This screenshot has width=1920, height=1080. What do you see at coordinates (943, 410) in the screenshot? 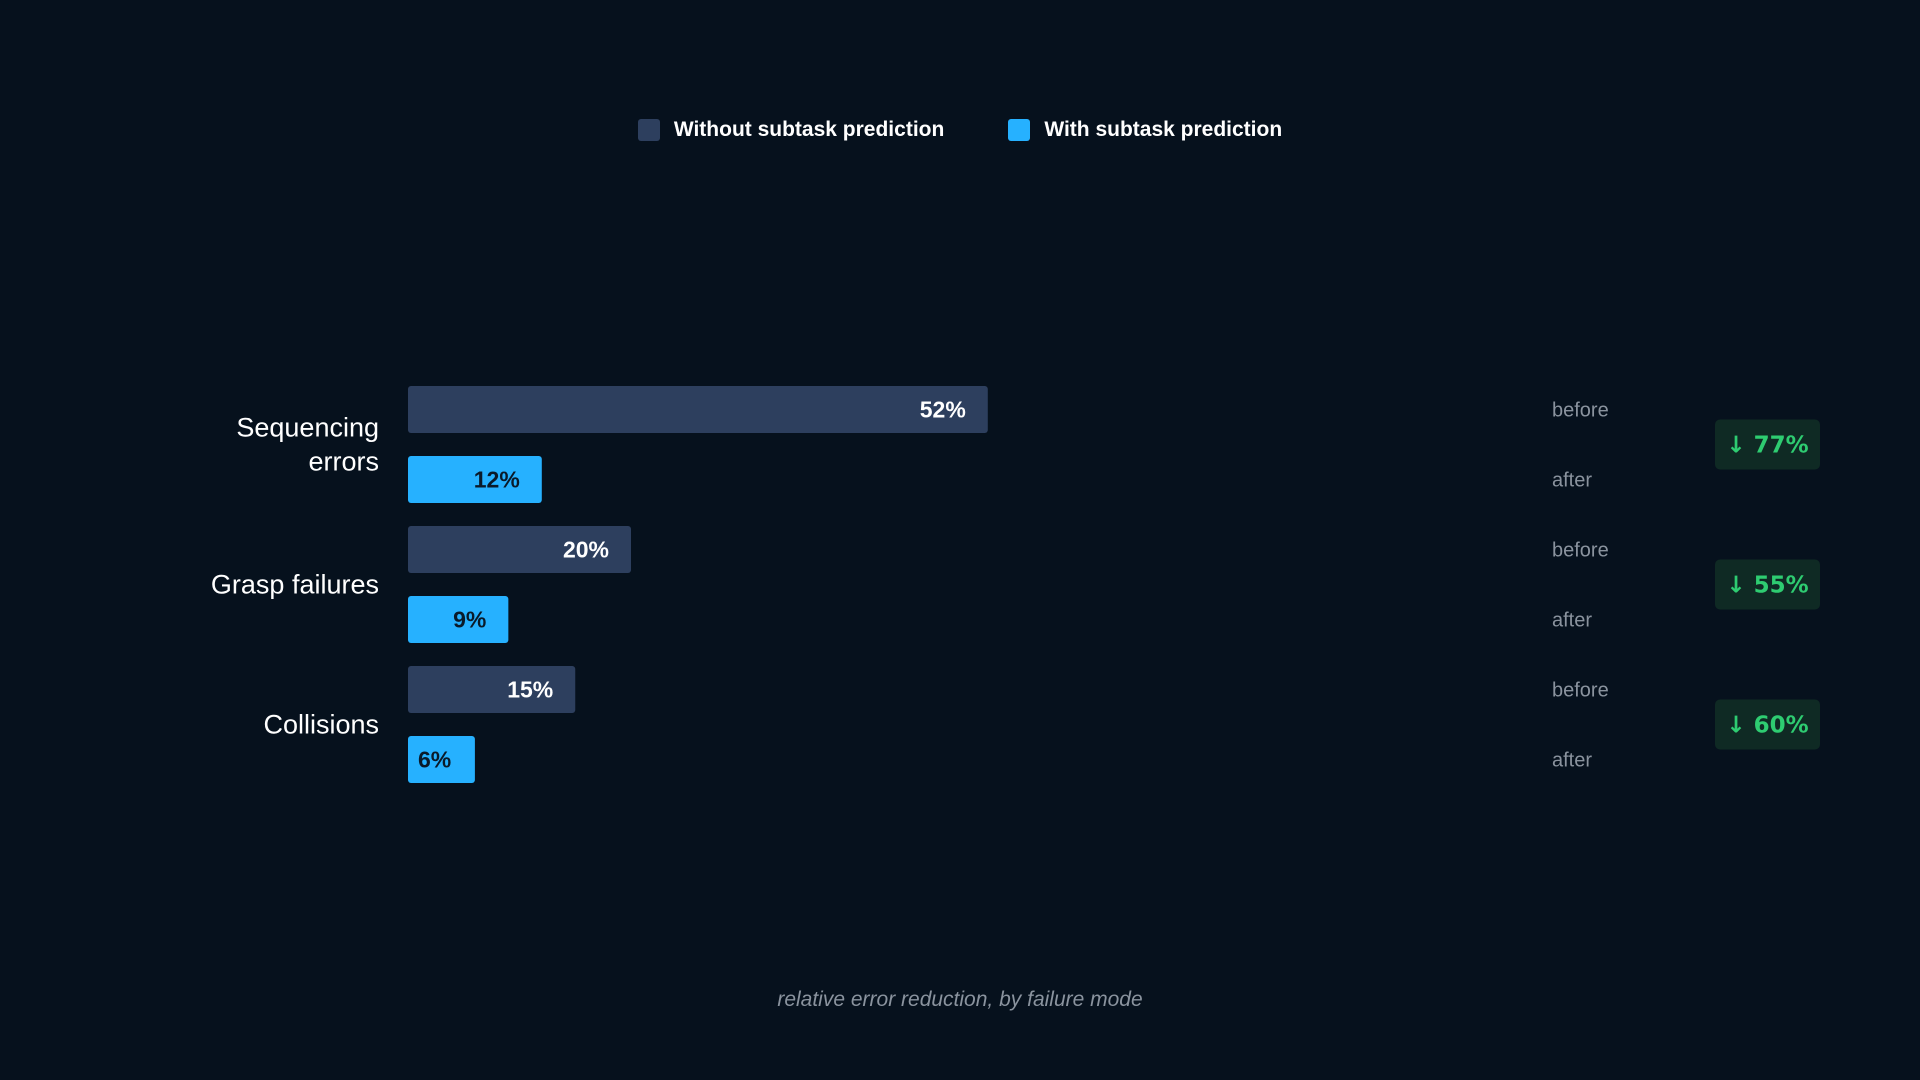
I see `bar-value-label: 52%` at bounding box center [943, 410].